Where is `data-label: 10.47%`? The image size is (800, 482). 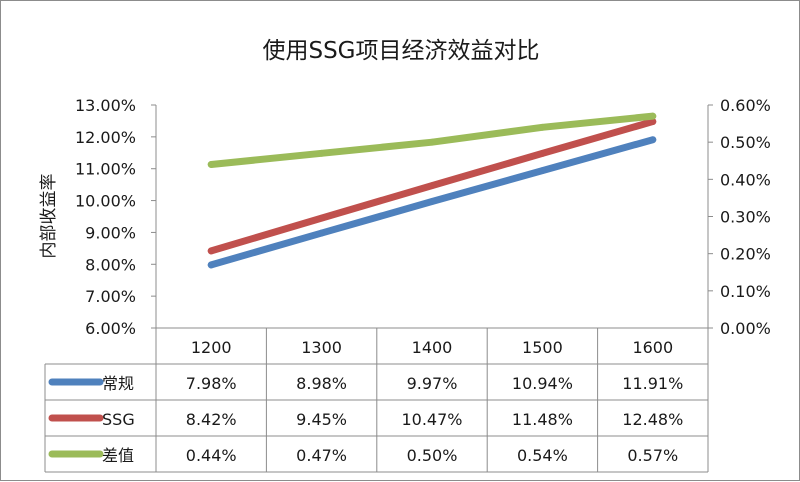 data-label: 10.47% is located at coordinates (431, 419).